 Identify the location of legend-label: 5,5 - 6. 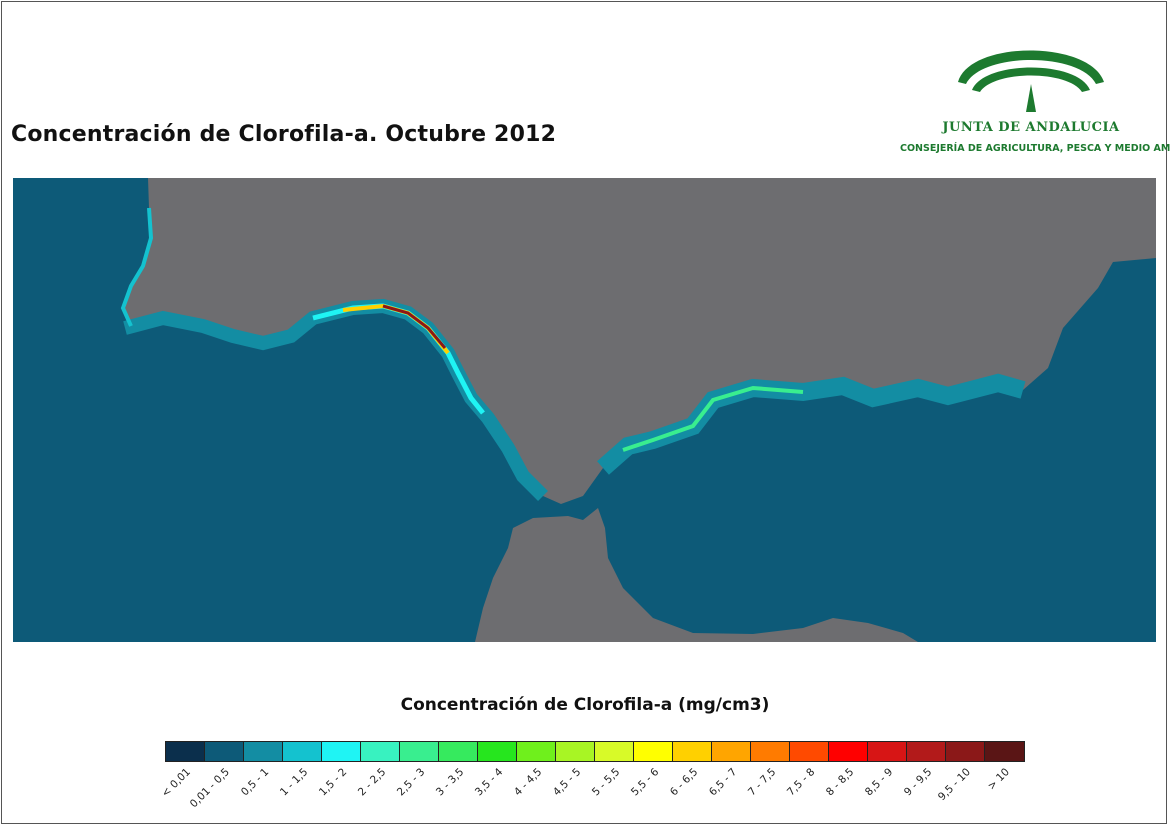
(644, 782).